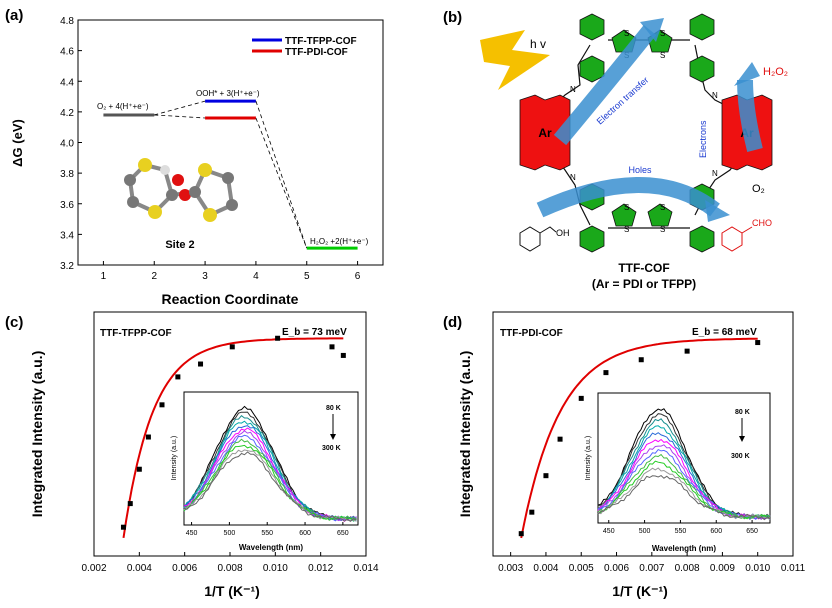  I want to click on panel-label-a: (a), so click(14, 15).